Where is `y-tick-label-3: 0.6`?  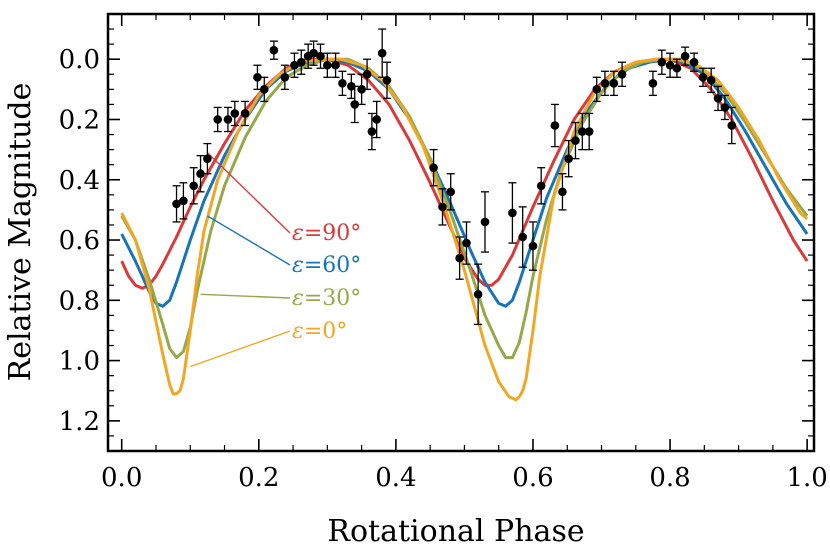
y-tick-label-3: 0.6 is located at coordinates (79, 241).